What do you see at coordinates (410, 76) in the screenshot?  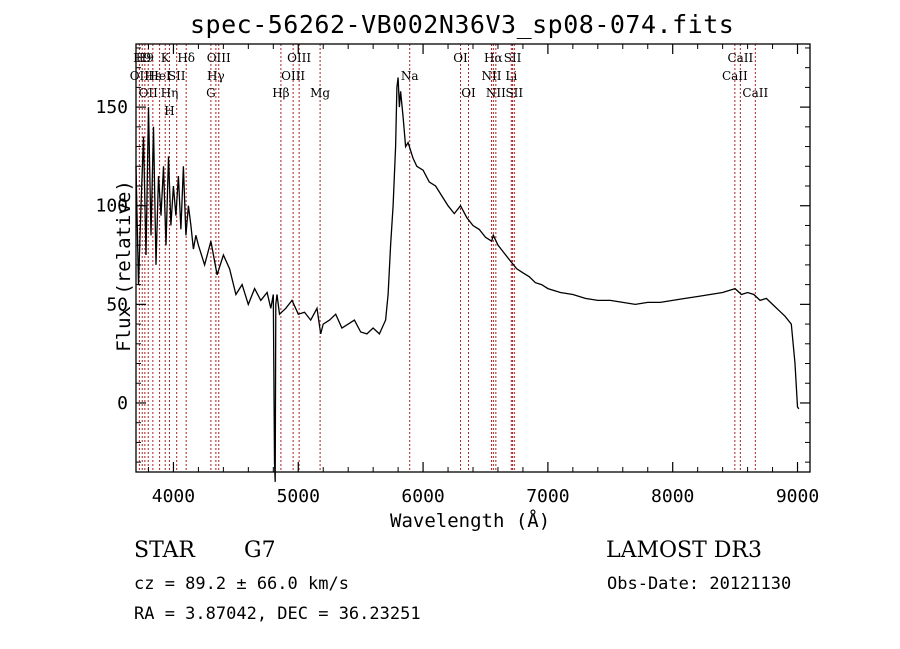 I see `spectral-line-label: Na` at bounding box center [410, 76].